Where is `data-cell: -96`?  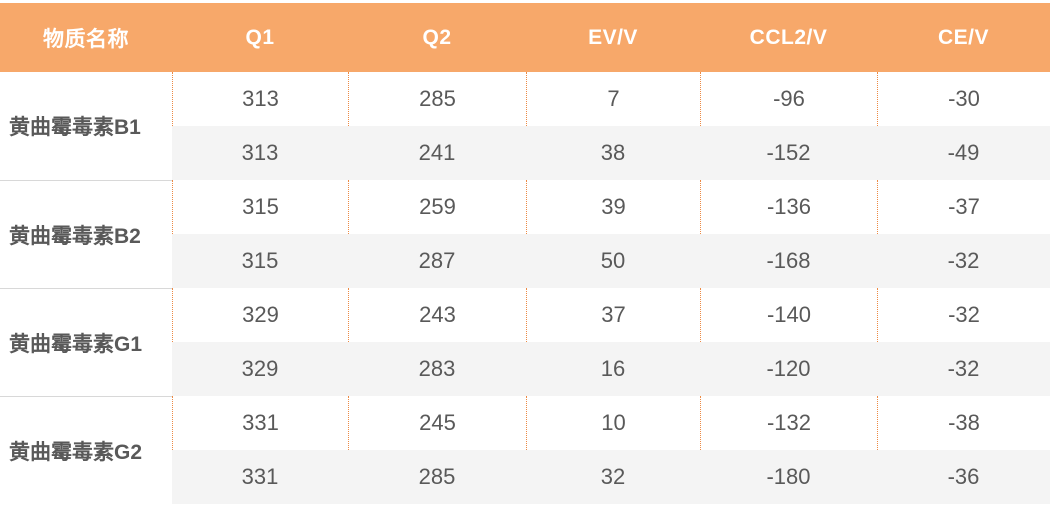 data-cell: -96 is located at coordinates (788, 99).